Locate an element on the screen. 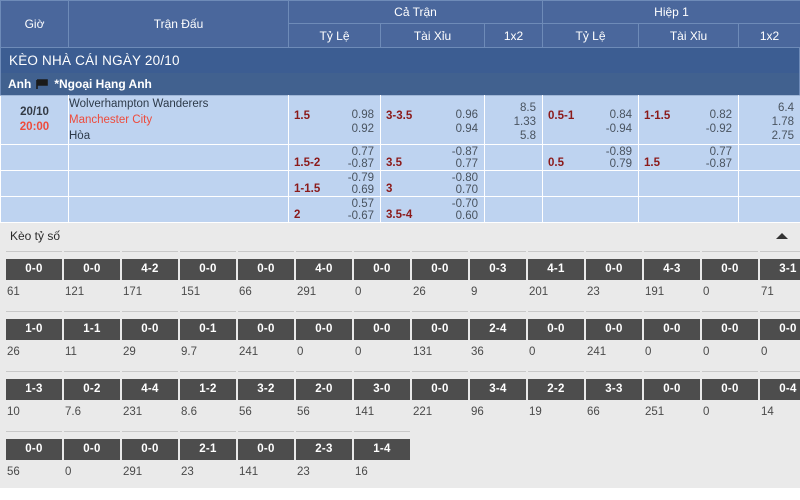 The image size is (800, 500). score-badge: 0-4 is located at coordinates (780, 389).